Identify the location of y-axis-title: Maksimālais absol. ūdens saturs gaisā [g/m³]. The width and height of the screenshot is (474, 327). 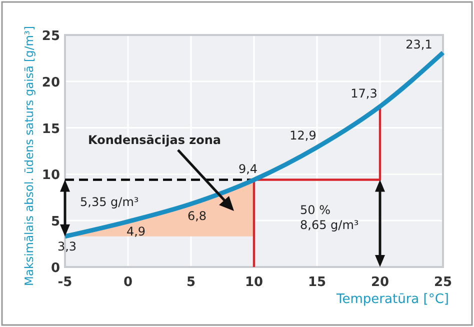
(29, 156).